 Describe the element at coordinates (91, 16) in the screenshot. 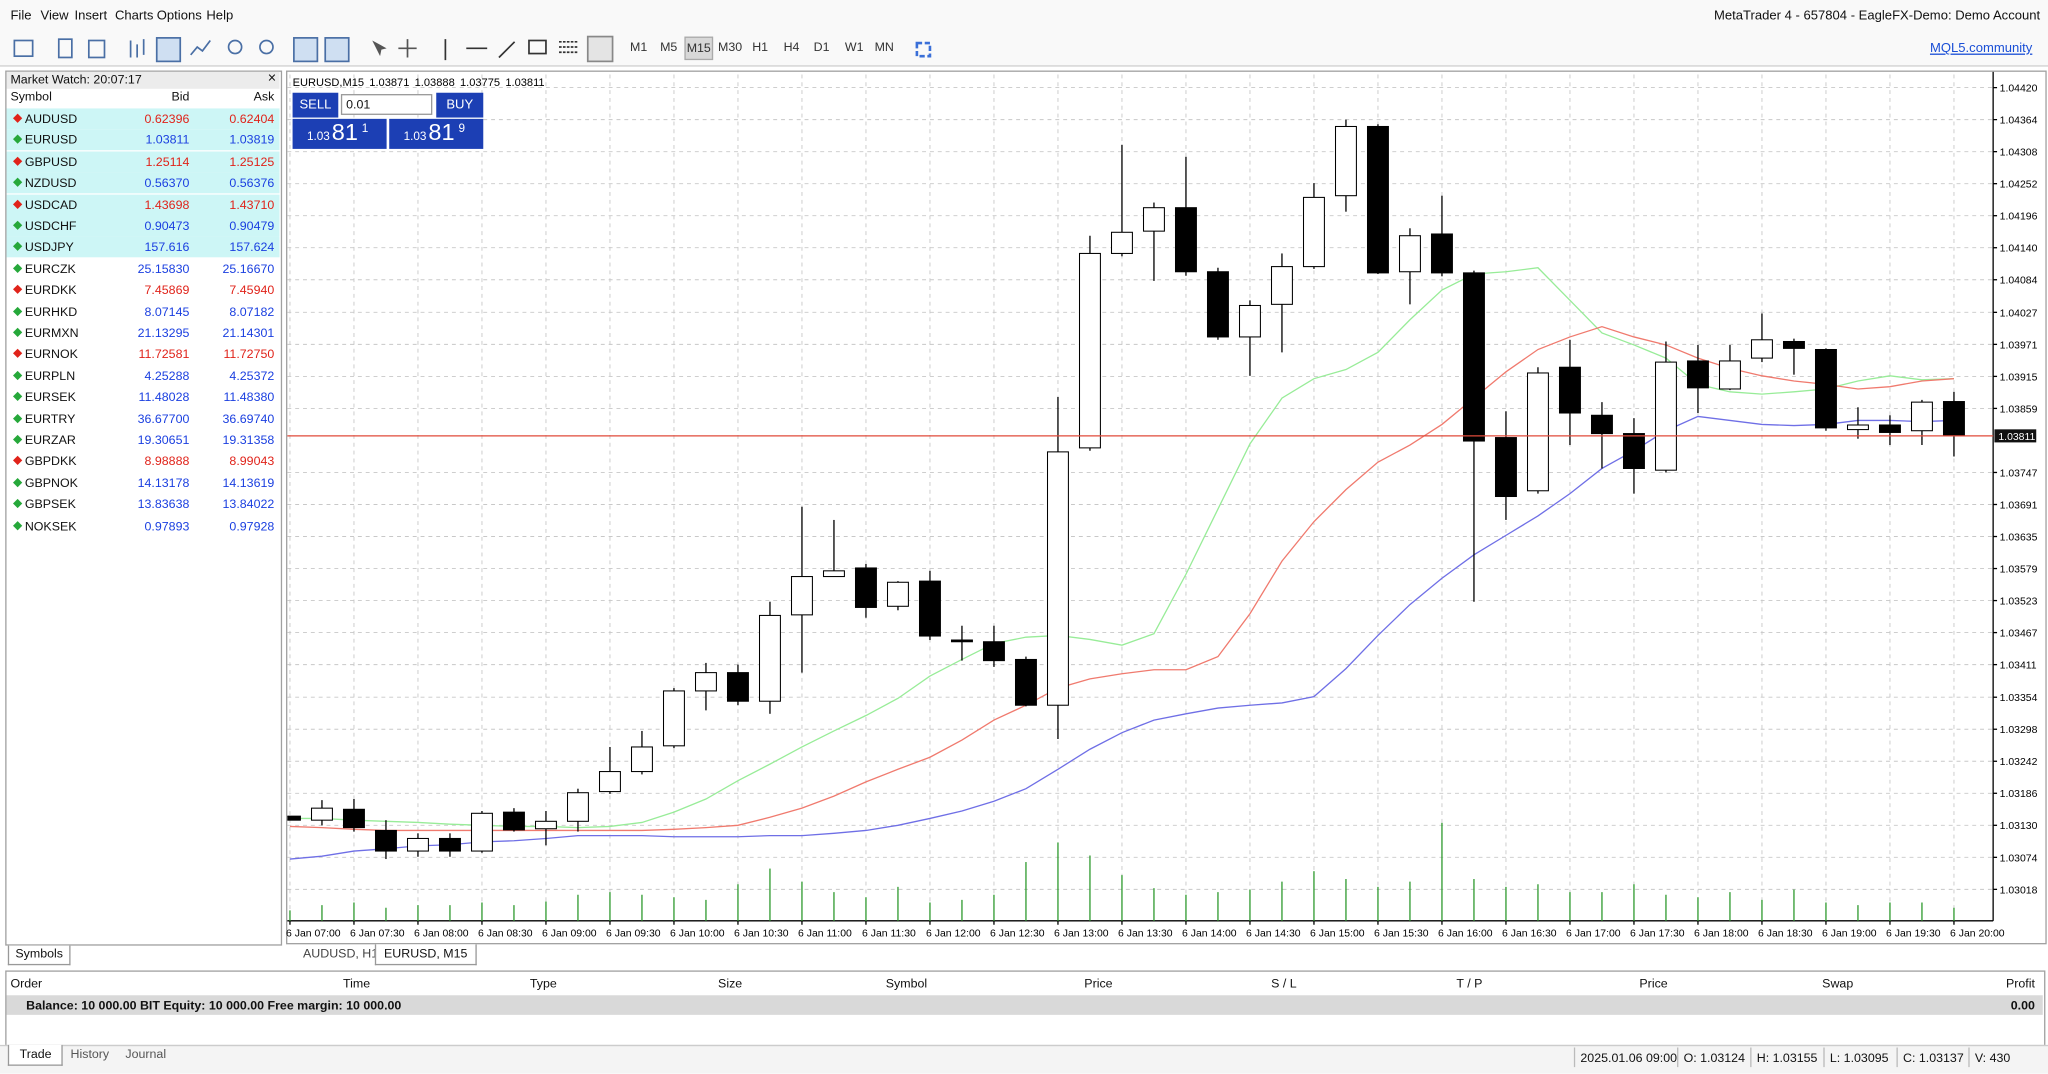

I see `menu-item: Insert` at that location.